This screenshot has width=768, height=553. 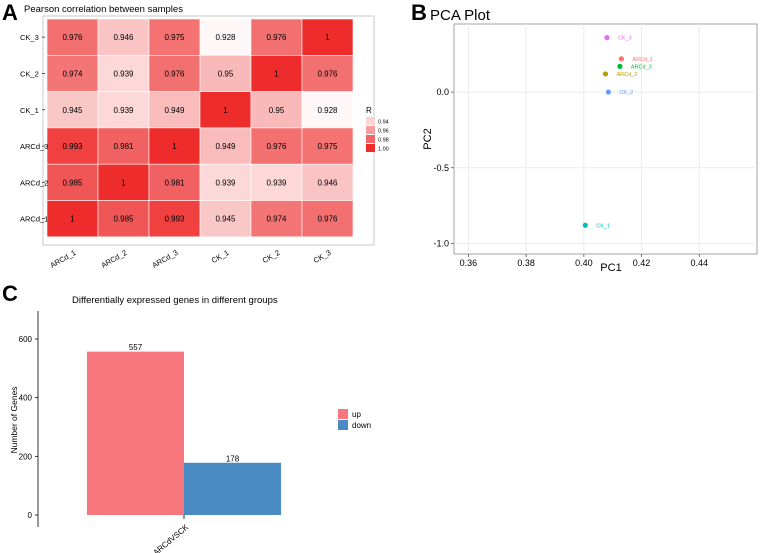 I want to click on pca-x-tick-label: 0.40, so click(x=584, y=263).